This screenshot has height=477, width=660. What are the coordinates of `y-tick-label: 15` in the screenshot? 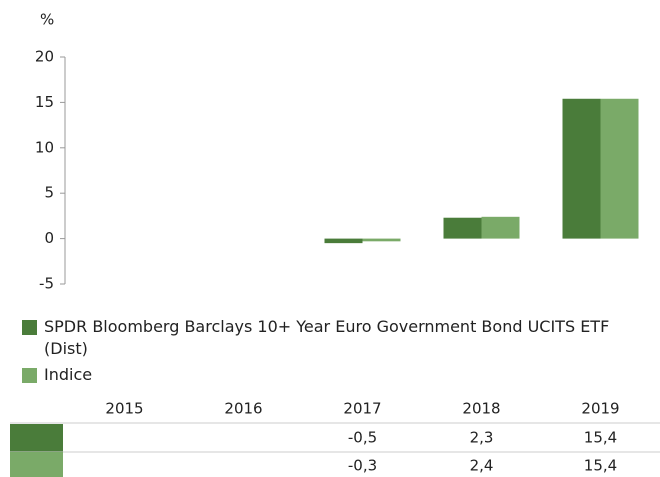 It's located at (44, 102).